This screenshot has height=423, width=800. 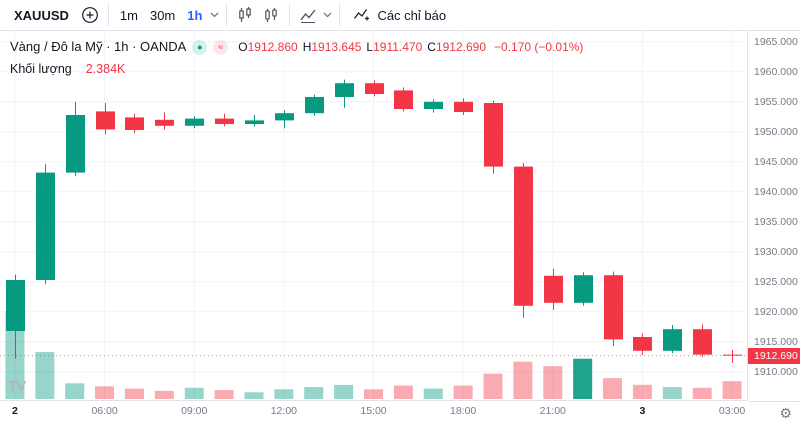 I want to click on price-axis-label: 1910.000, so click(x=776, y=371).